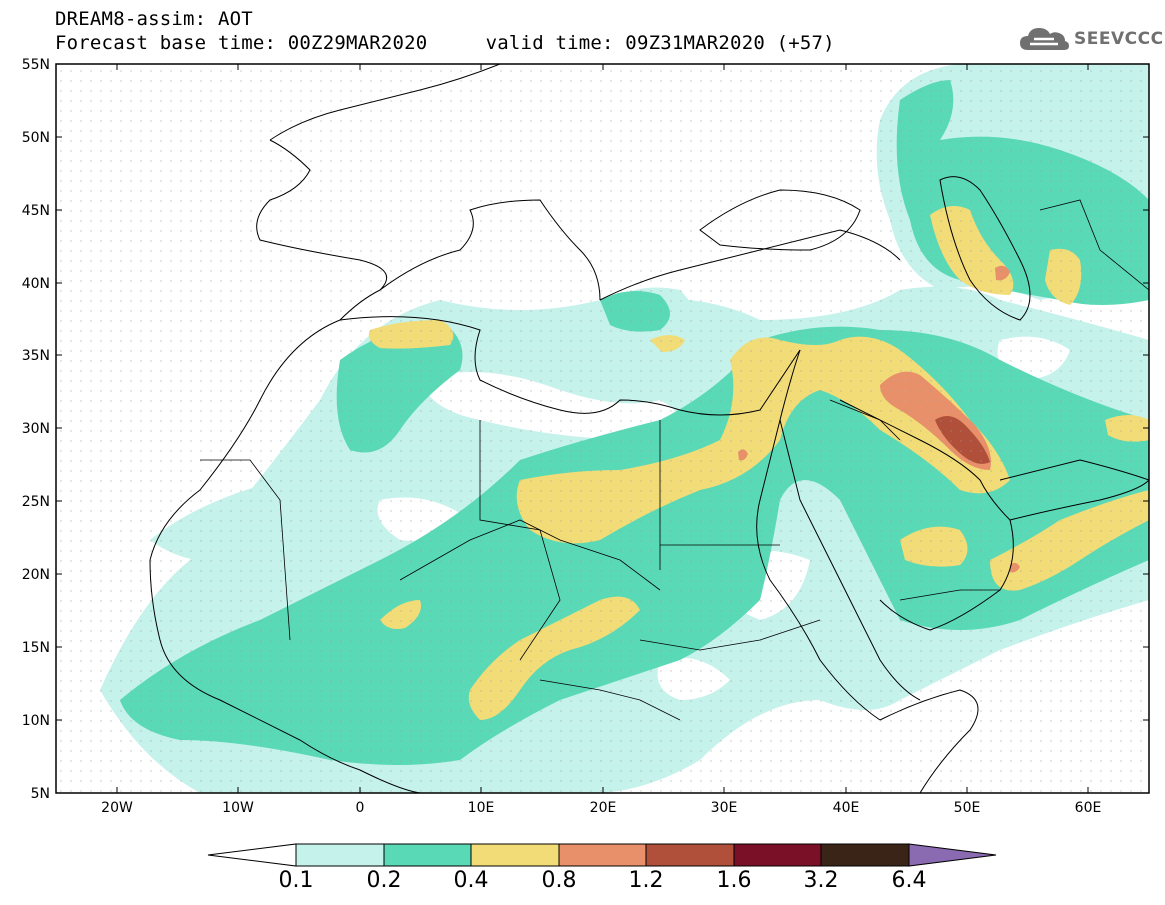  What do you see at coordinates (154, 19) in the screenshot?
I see `map-title: DREAM8-assim: AOT` at bounding box center [154, 19].